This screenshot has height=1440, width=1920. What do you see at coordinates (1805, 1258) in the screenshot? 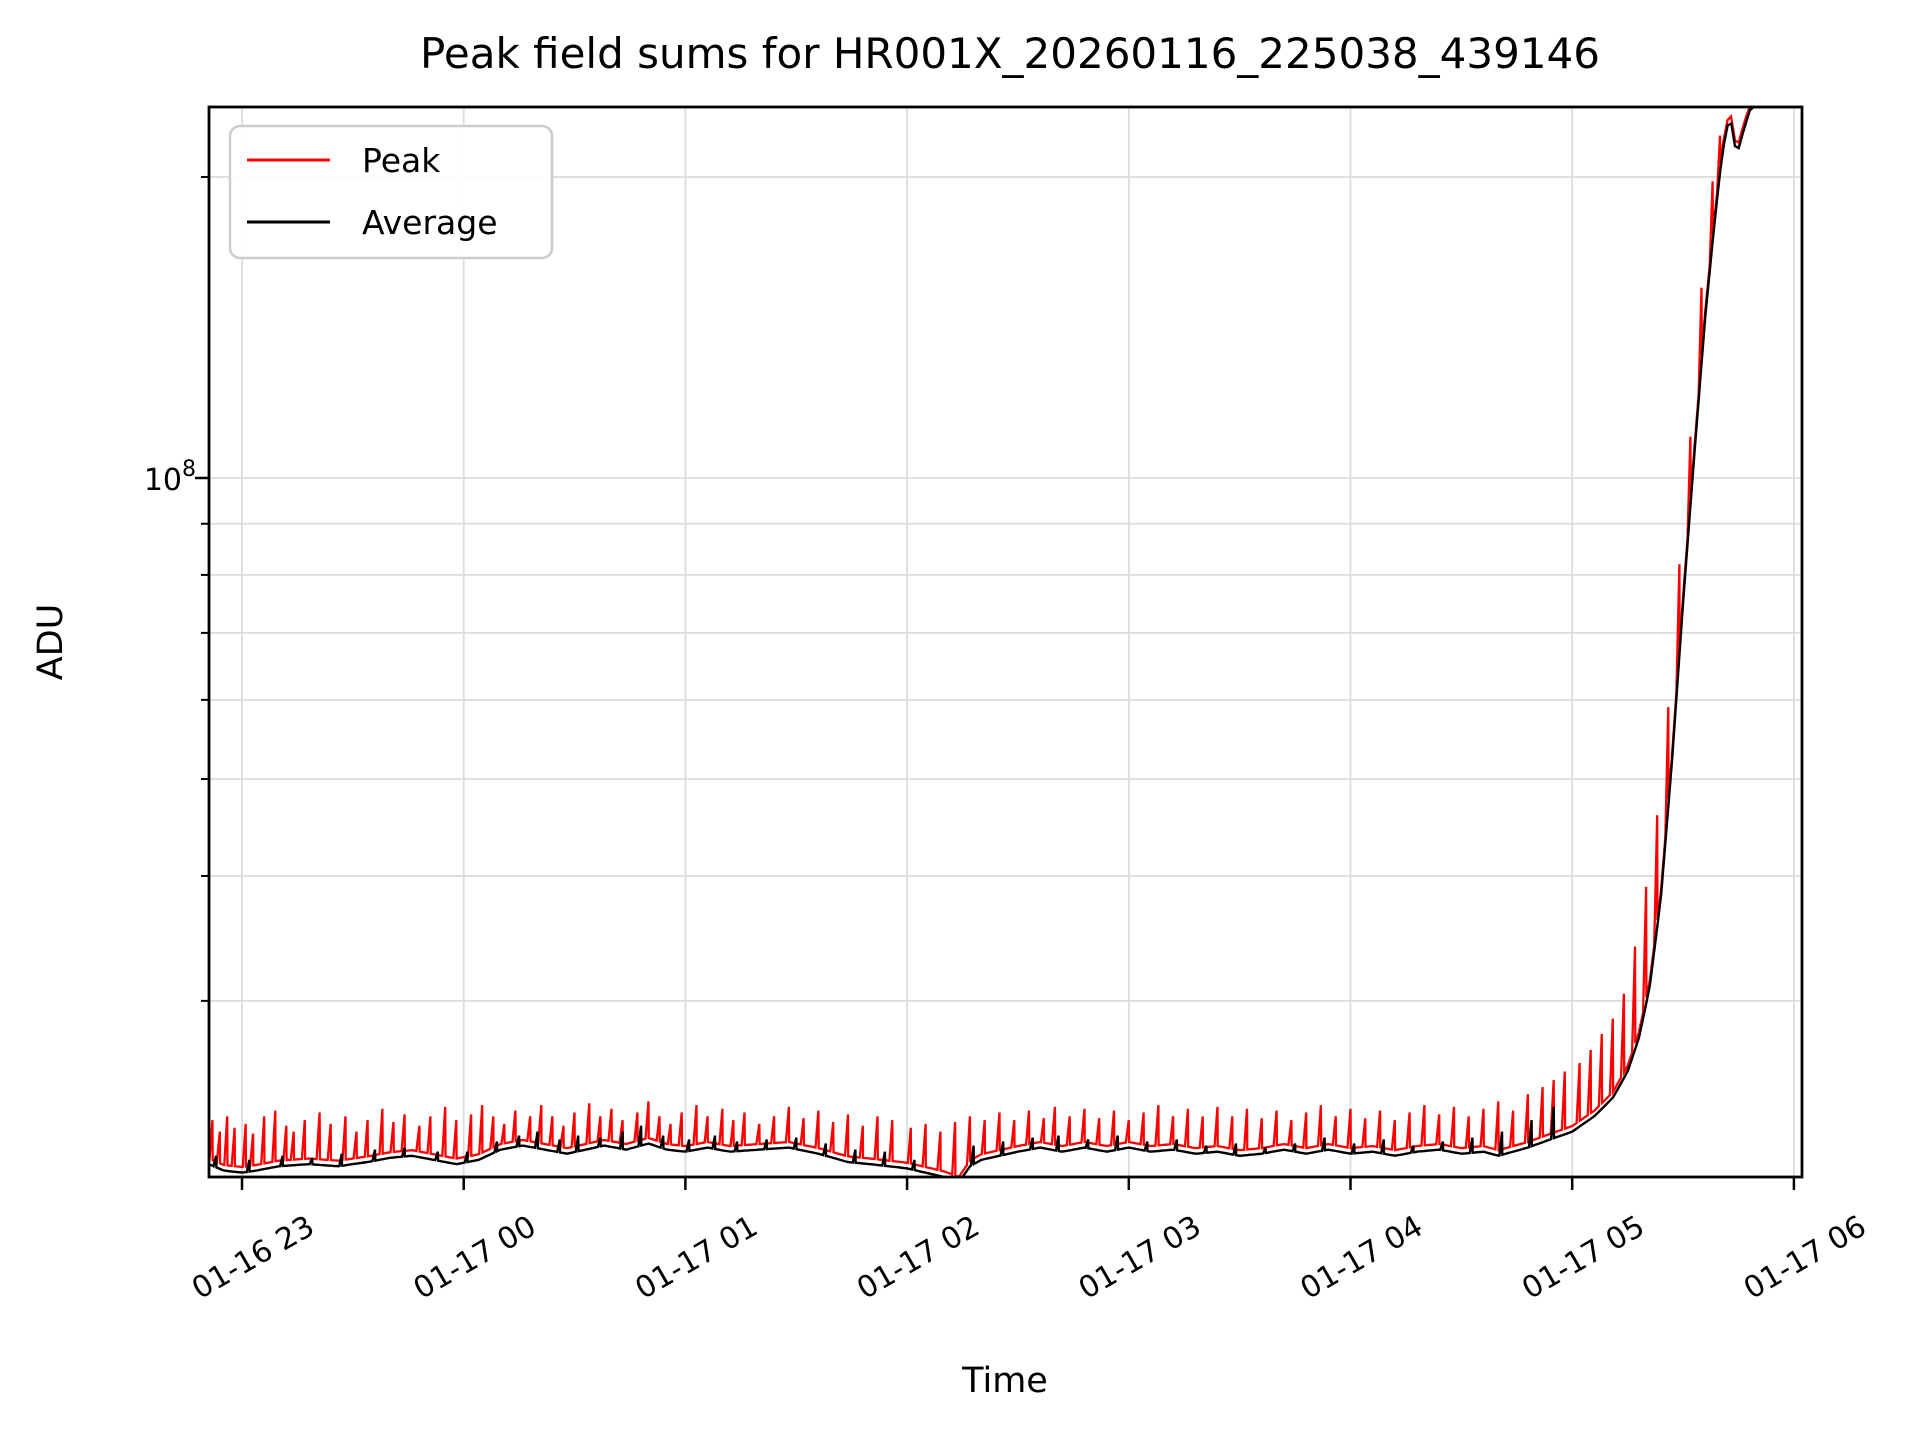
I see `x-tick-label: 01-17 06` at bounding box center [1805, 1258].